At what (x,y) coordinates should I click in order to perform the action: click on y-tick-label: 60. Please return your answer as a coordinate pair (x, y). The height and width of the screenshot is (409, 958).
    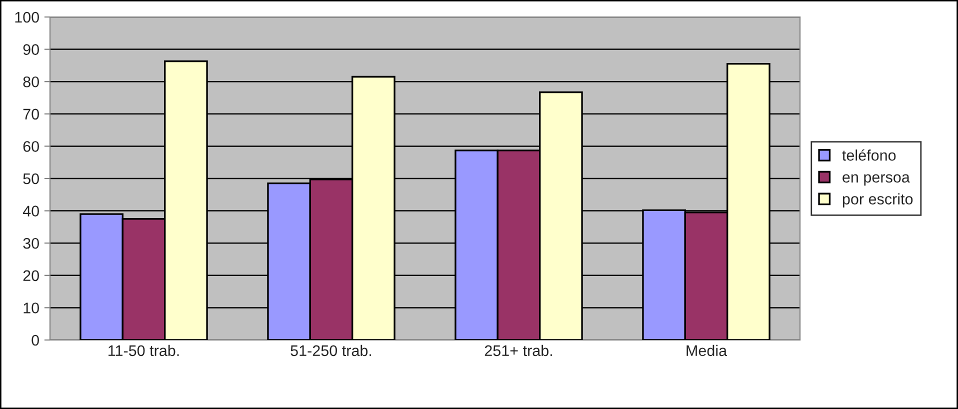
    Looking at the image, I should click on (31, 146).